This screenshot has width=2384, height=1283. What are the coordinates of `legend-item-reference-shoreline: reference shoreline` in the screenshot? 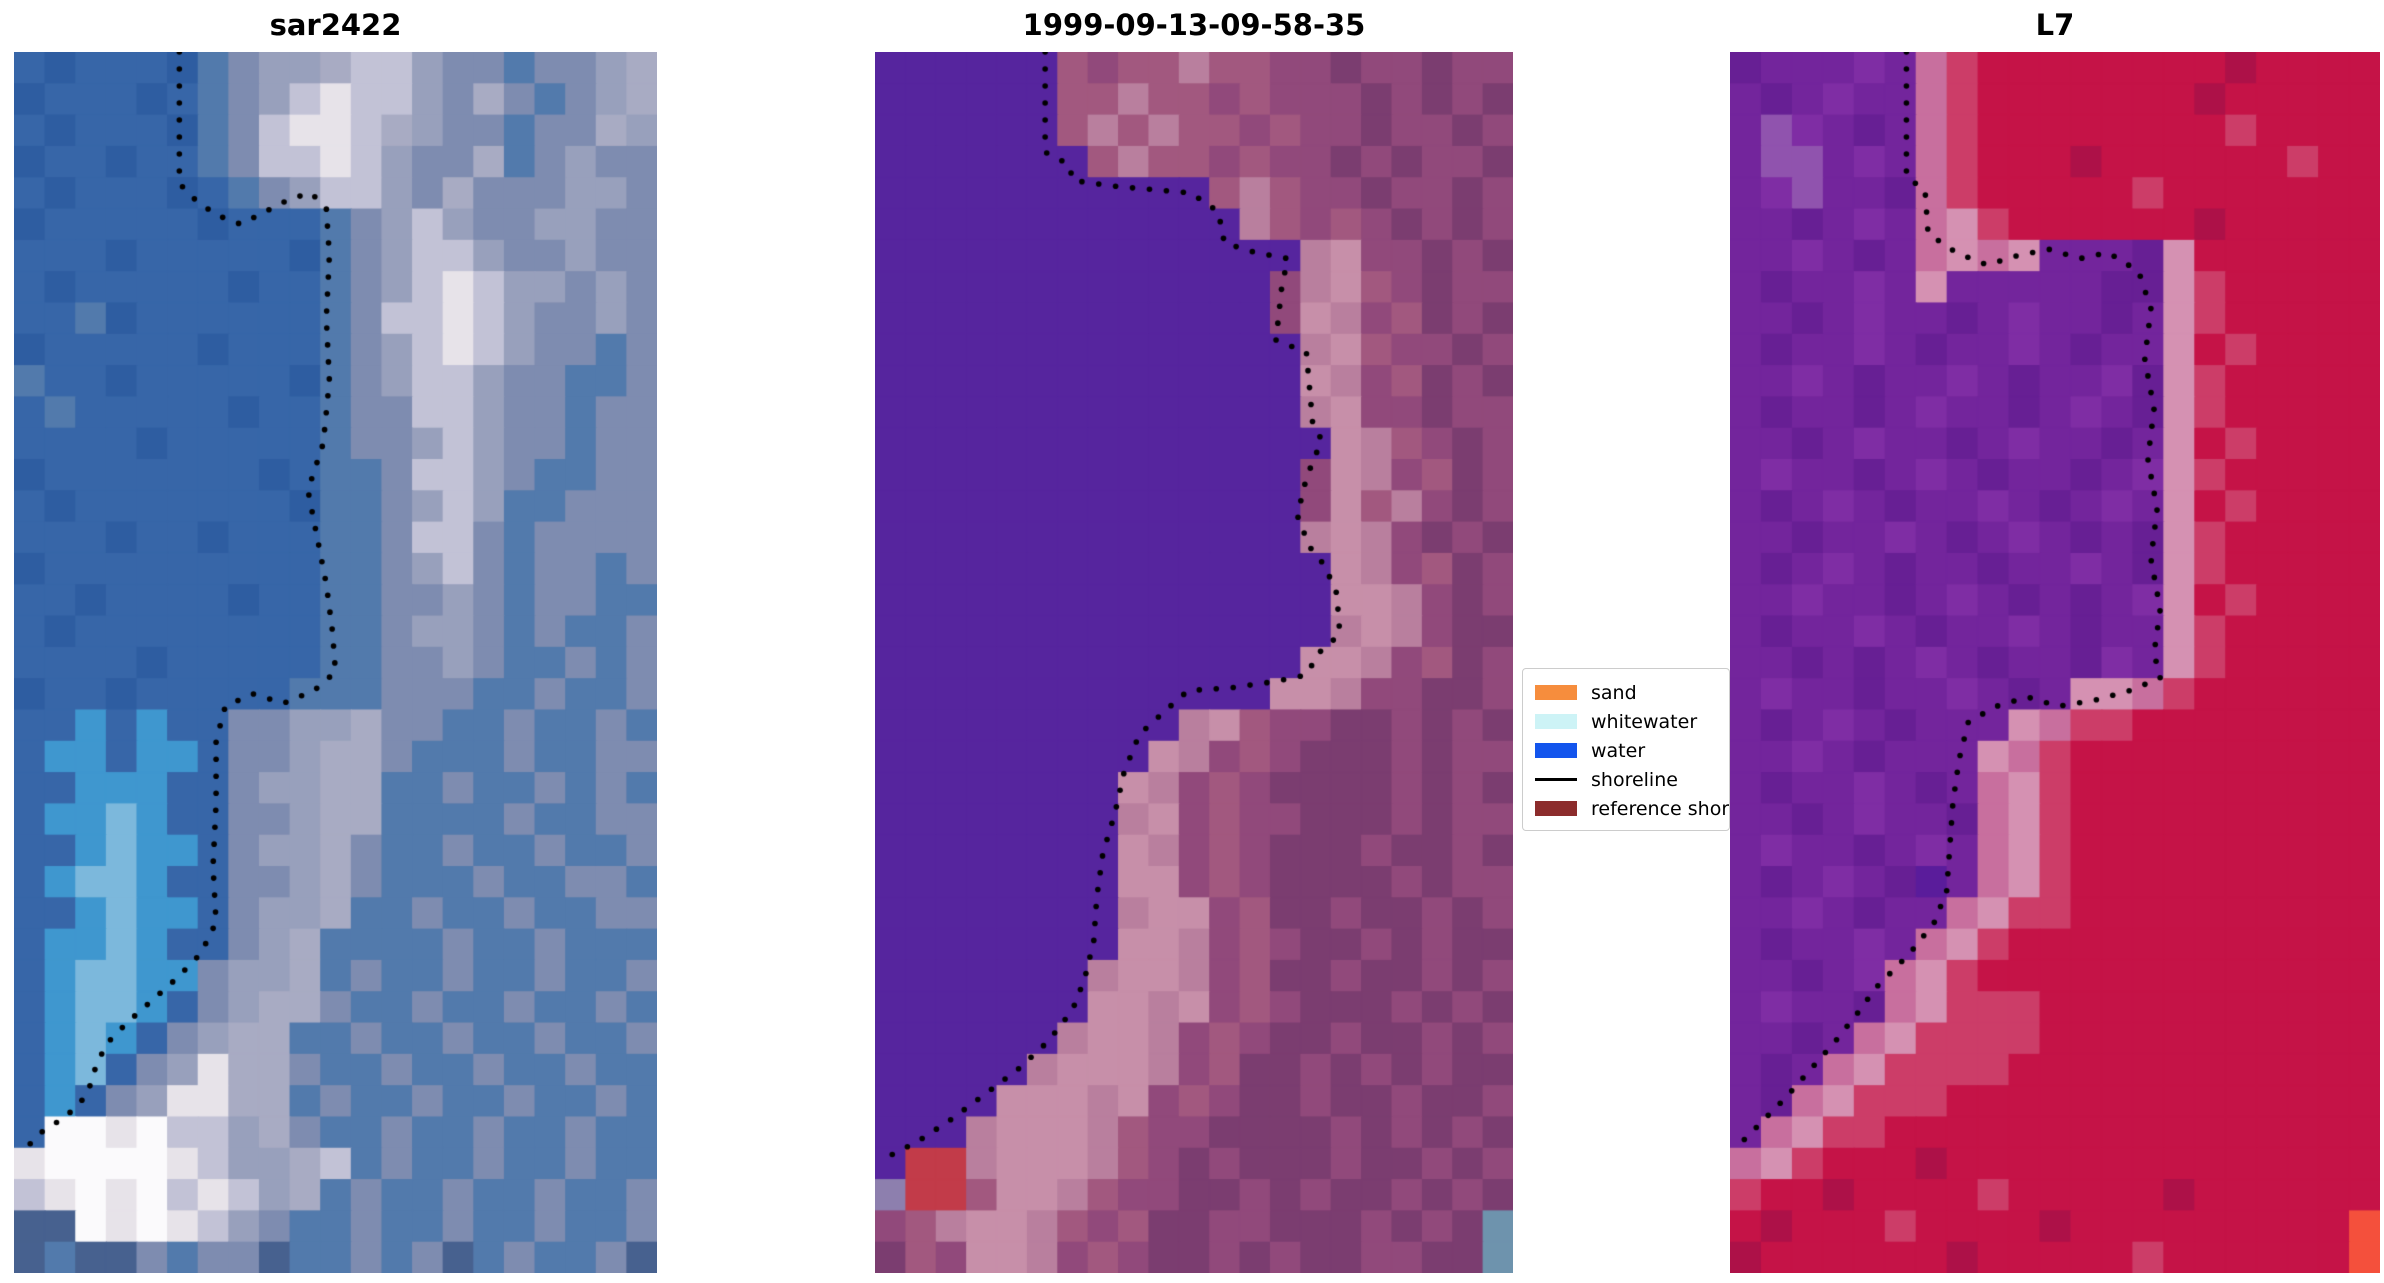 It's located at (1632, 808).